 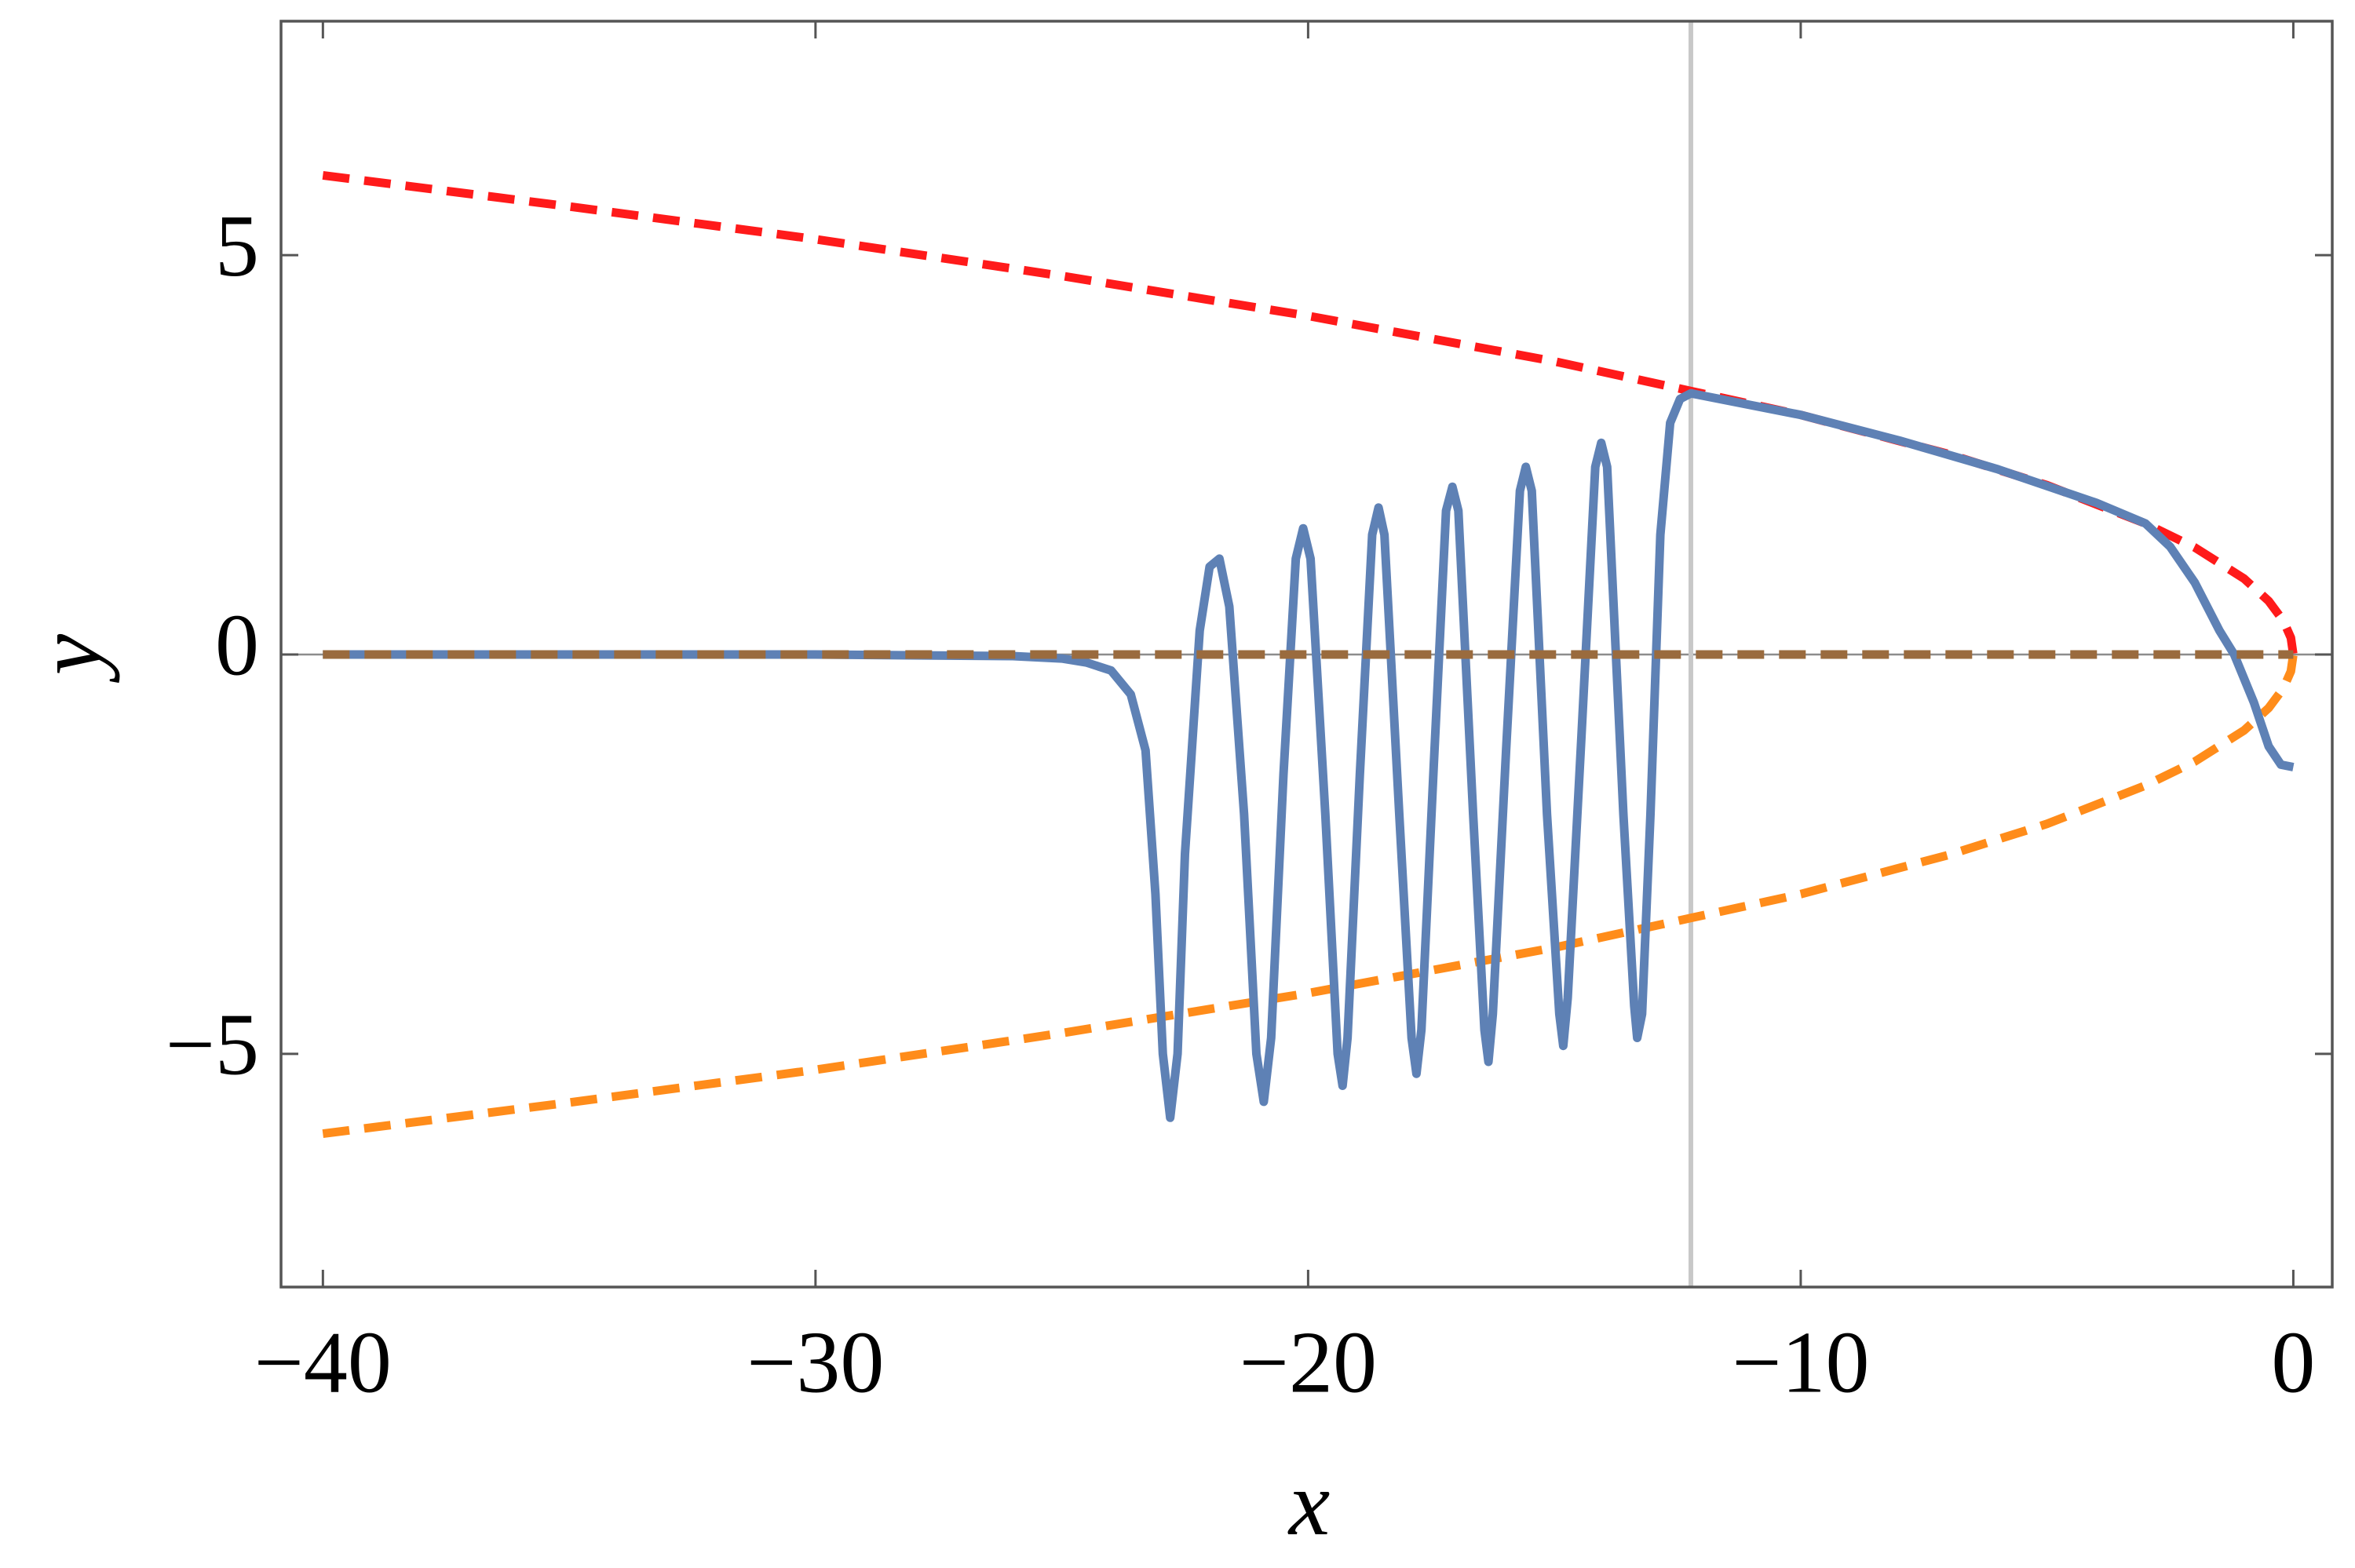 I want to click on x-tick-label: −20, so click(x=1308, y=1363).